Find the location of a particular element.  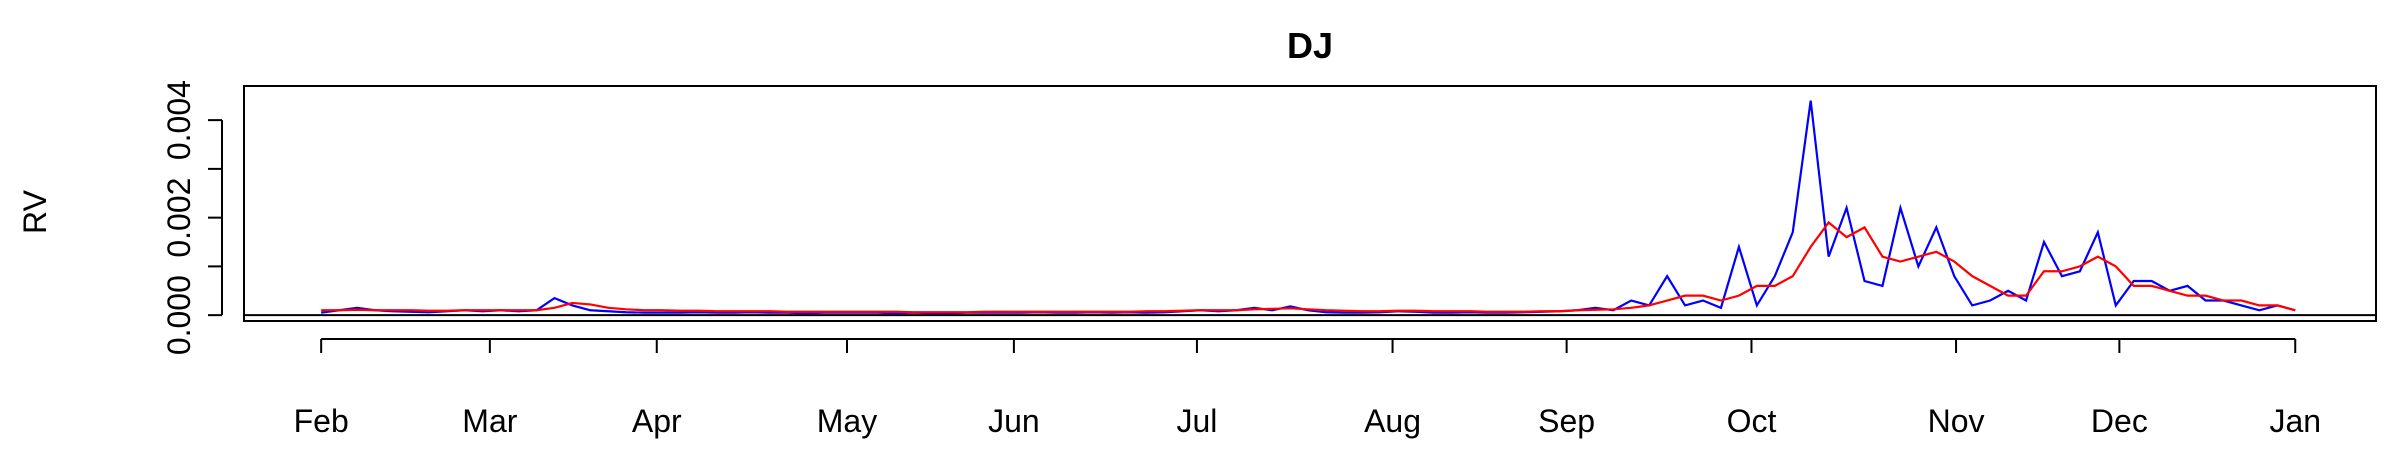

x-tick-label: Feb is located at coordinates (321, 421).